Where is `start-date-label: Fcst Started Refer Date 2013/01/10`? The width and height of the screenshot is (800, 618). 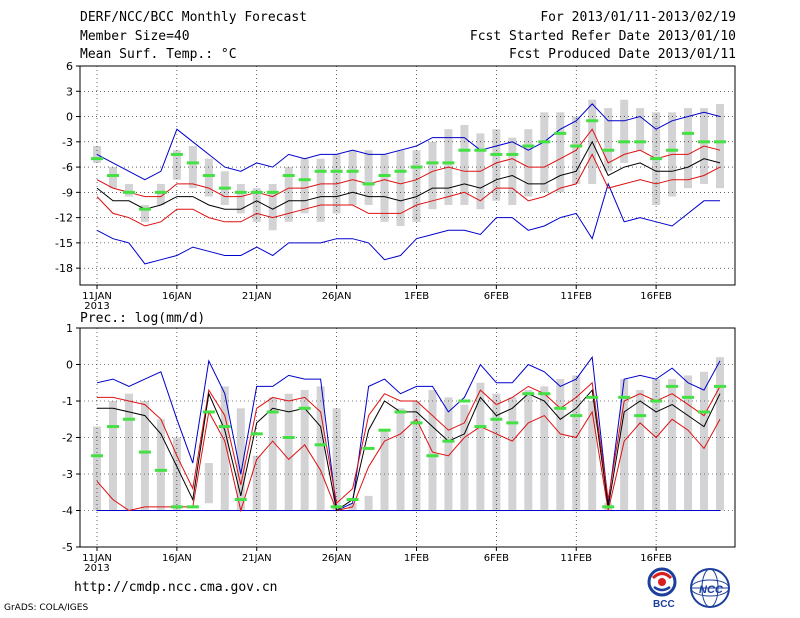 start-date-label: Fcst Started Refer Date 2013/01/10 is located at coordinates (602, 36).